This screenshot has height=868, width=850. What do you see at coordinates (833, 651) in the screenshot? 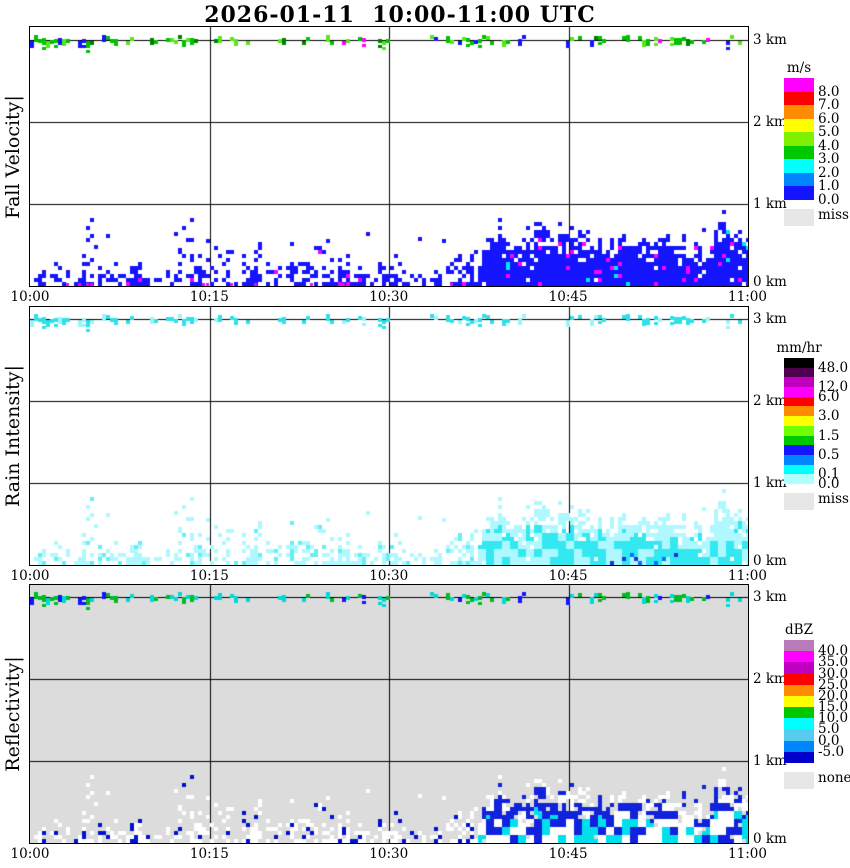
I see `legend-value-label: 40.0` at bounding box center [833, 651].